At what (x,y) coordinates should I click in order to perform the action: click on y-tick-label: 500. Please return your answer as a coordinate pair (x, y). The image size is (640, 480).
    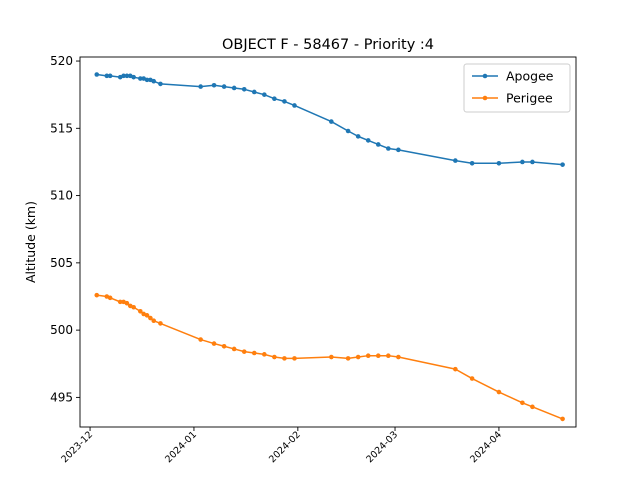
    Looking at the image, I should click on (61, 330).